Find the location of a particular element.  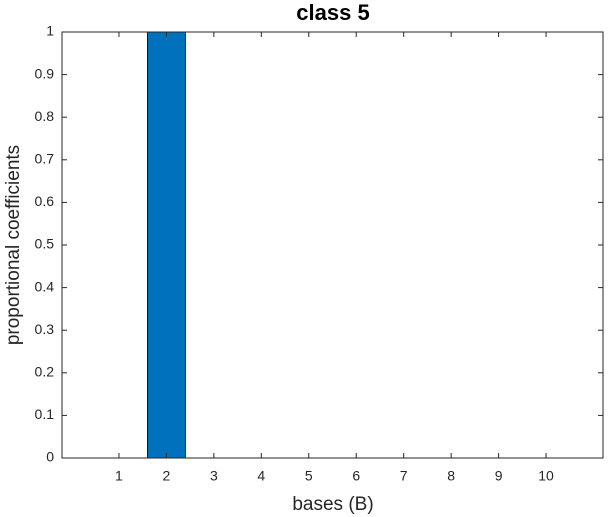

y-tick-label: 1 is located at coordinates (50, 31).